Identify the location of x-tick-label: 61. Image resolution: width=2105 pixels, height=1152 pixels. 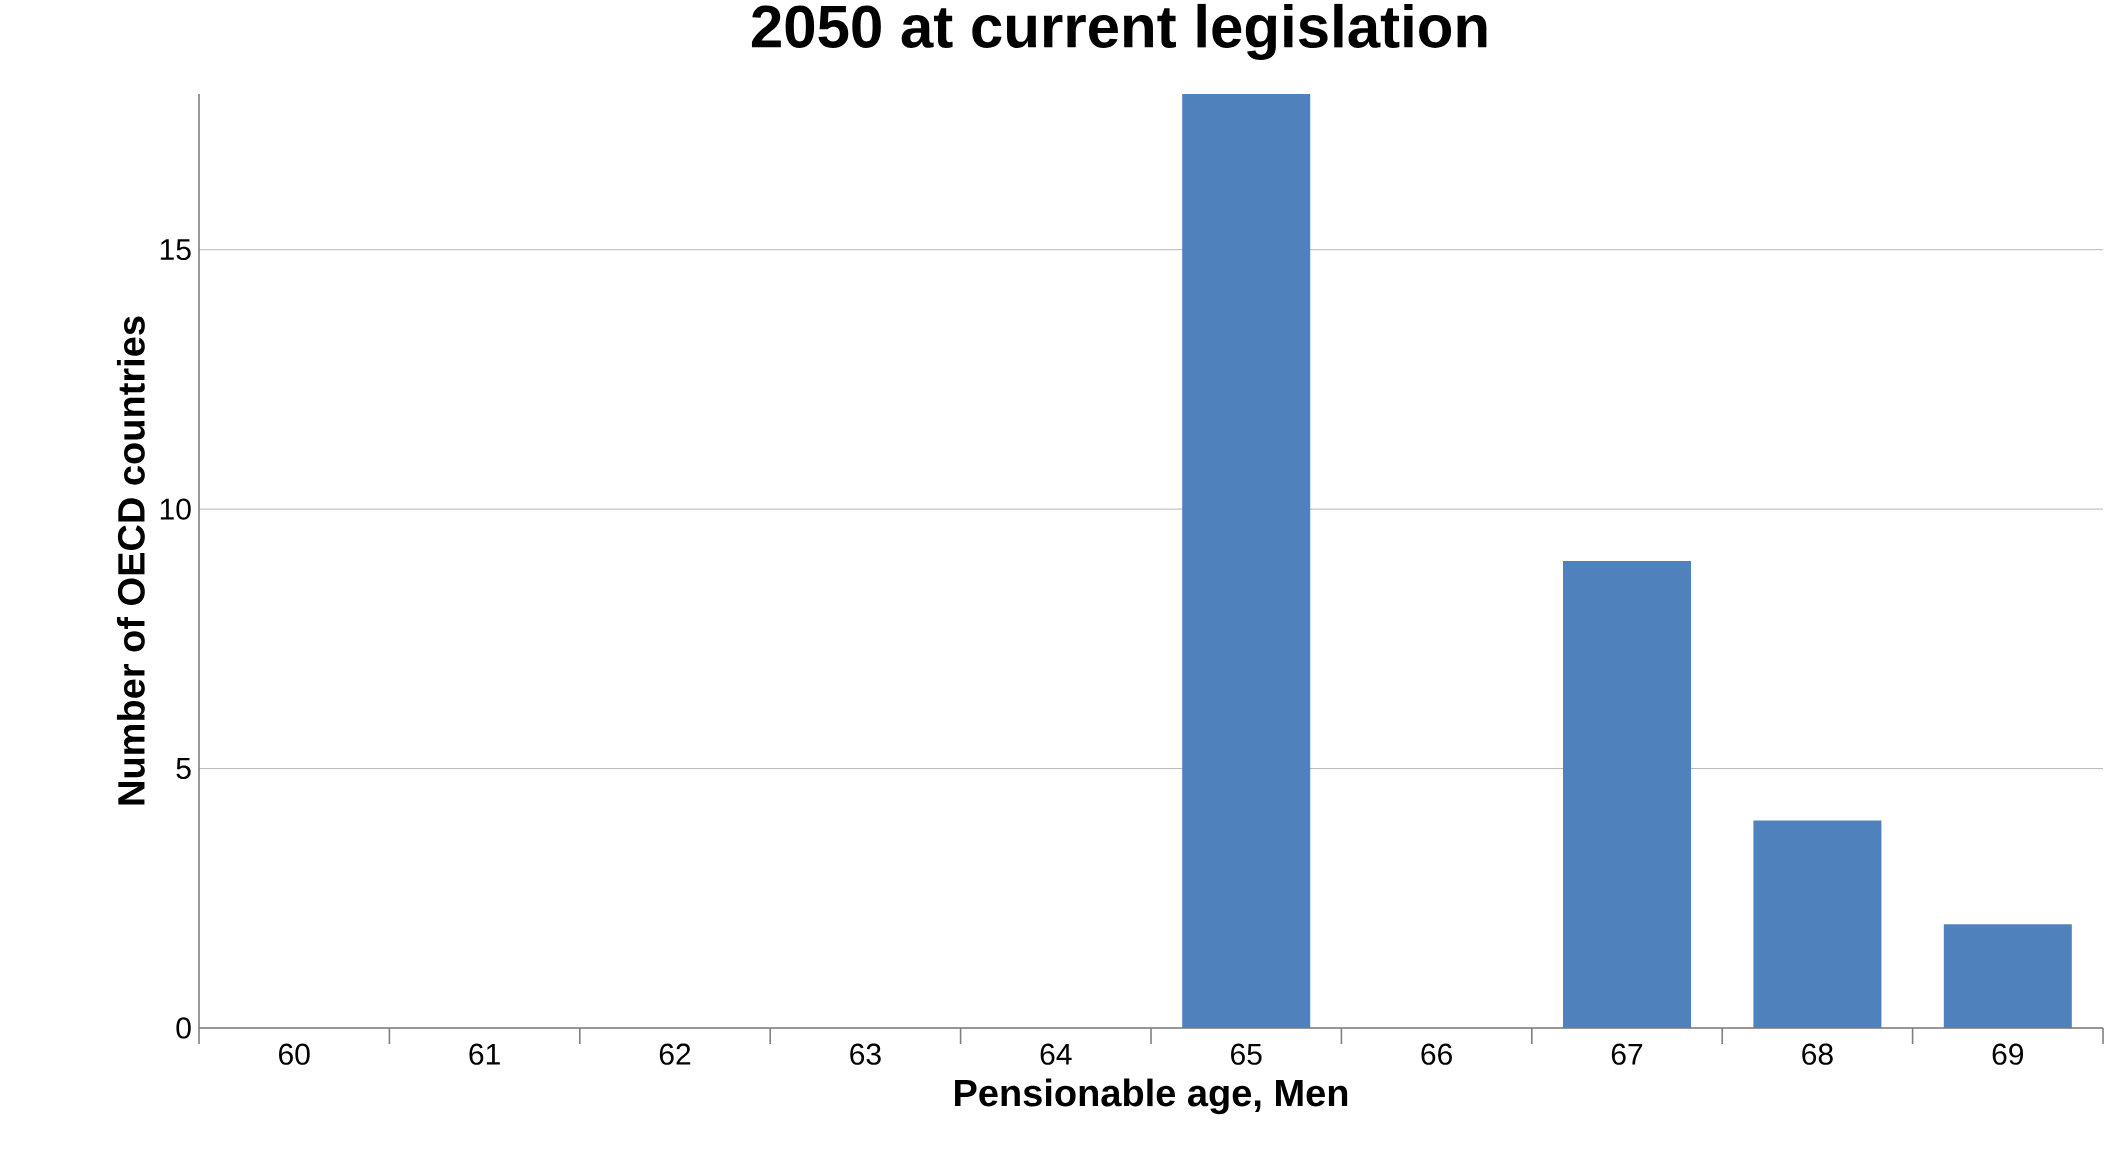
(484, 1054).